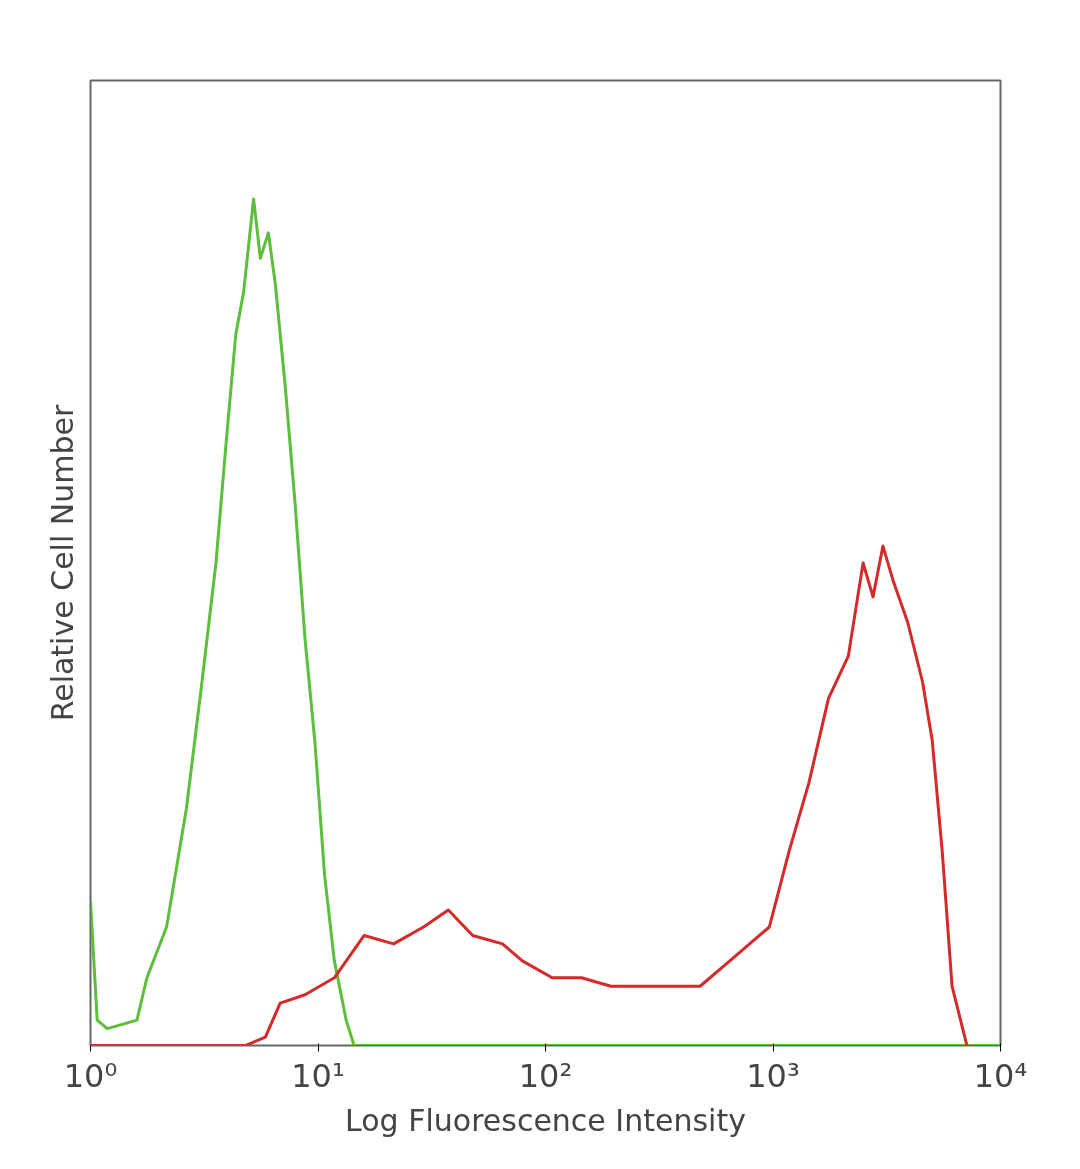 Image resolution: width=1080 pixels, height=1169 pixels. Describe the element at coordinates (545, 1120) in the screenshot. I see `x-axis-title: Log Fluorescence Intensity` at that location.